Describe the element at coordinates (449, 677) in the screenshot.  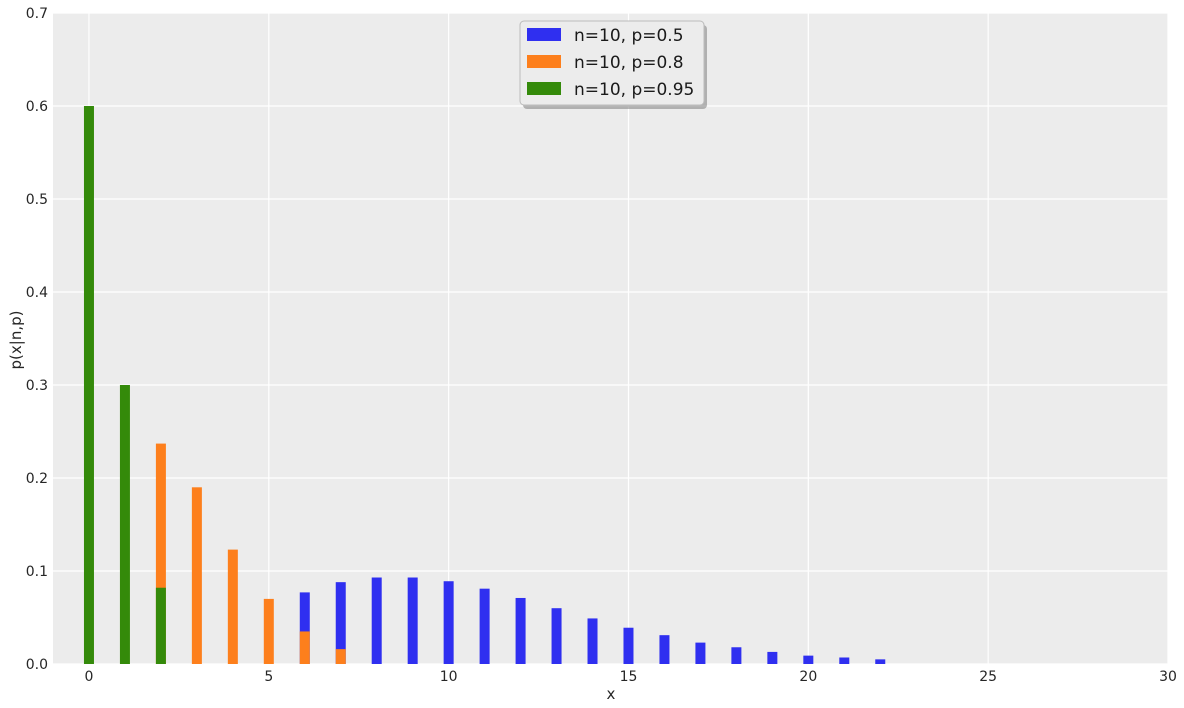
I see `x-tick-label: 10` at that location.